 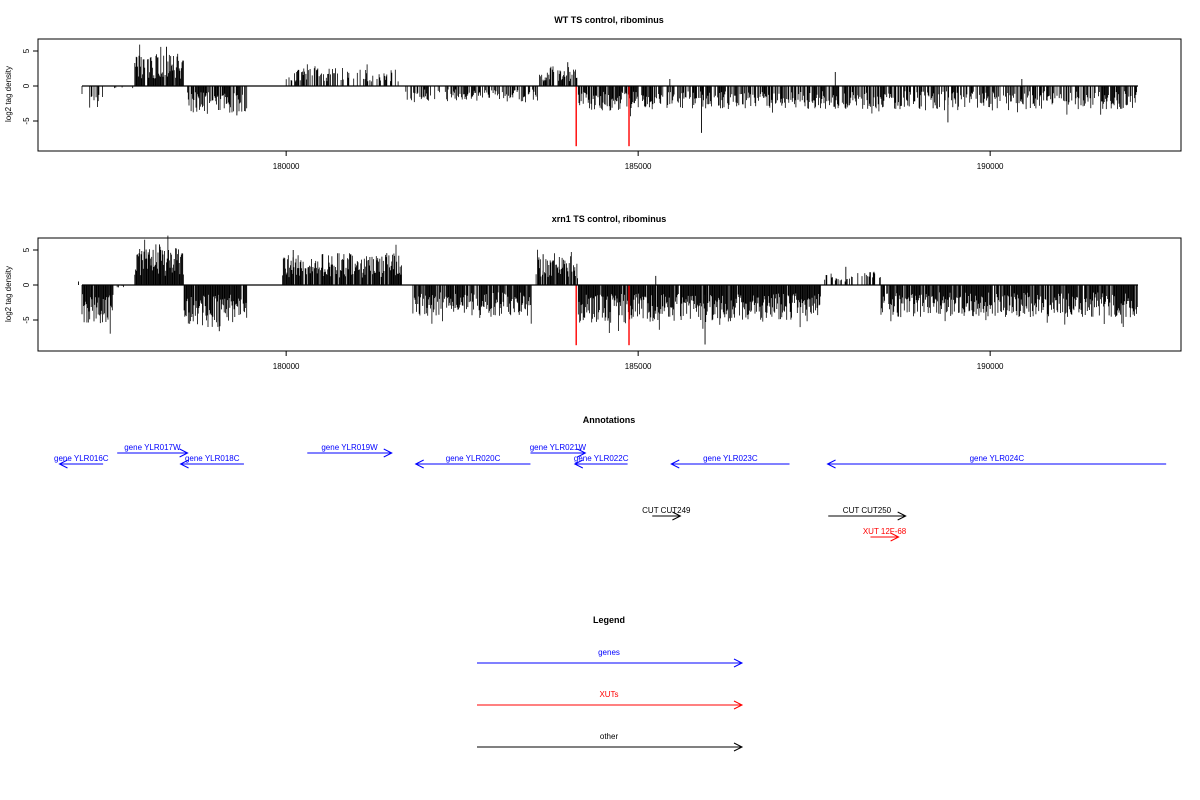 I want to click on panel-title: WT TS control, ribominus, so click(x=609, y=20).